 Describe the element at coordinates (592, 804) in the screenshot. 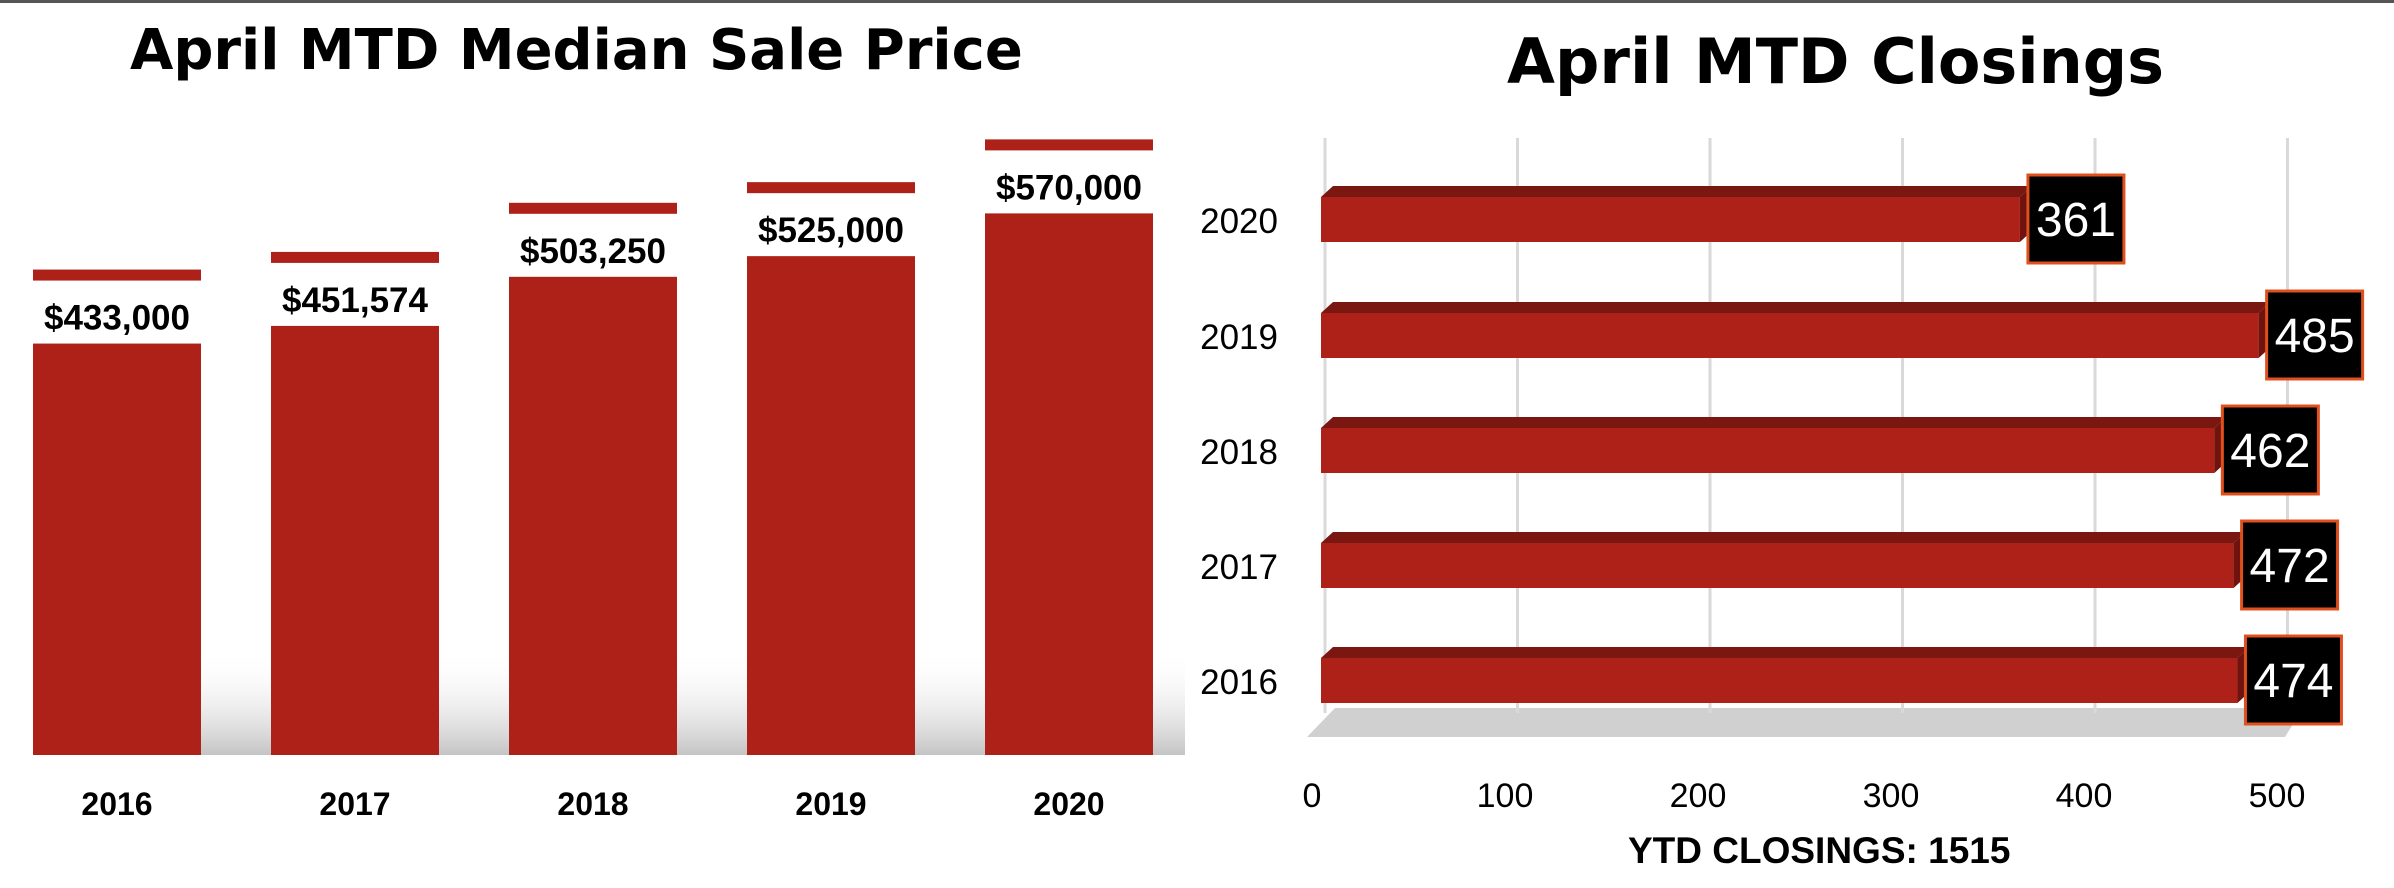

I see `year-tick-label: 2018` at that location.